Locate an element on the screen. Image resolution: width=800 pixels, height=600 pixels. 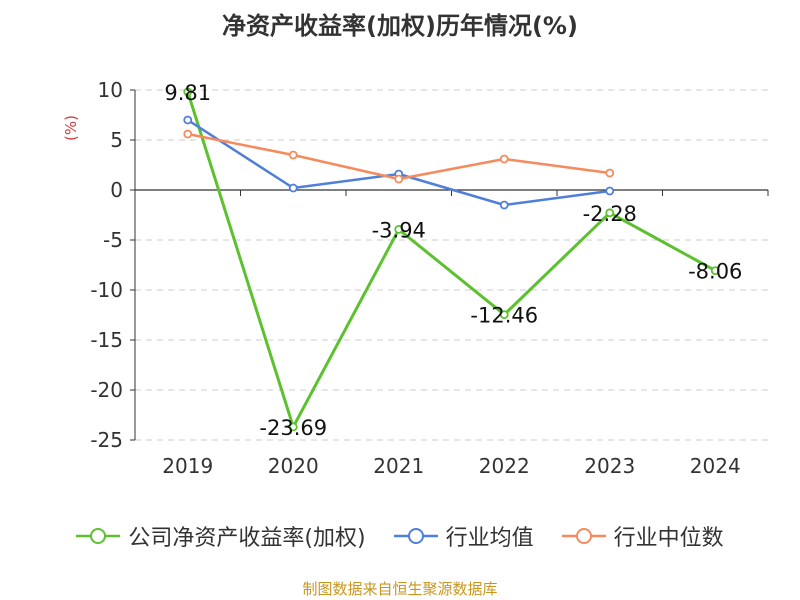
x-tick-label: 2020 is located at coordinates (293, 466).